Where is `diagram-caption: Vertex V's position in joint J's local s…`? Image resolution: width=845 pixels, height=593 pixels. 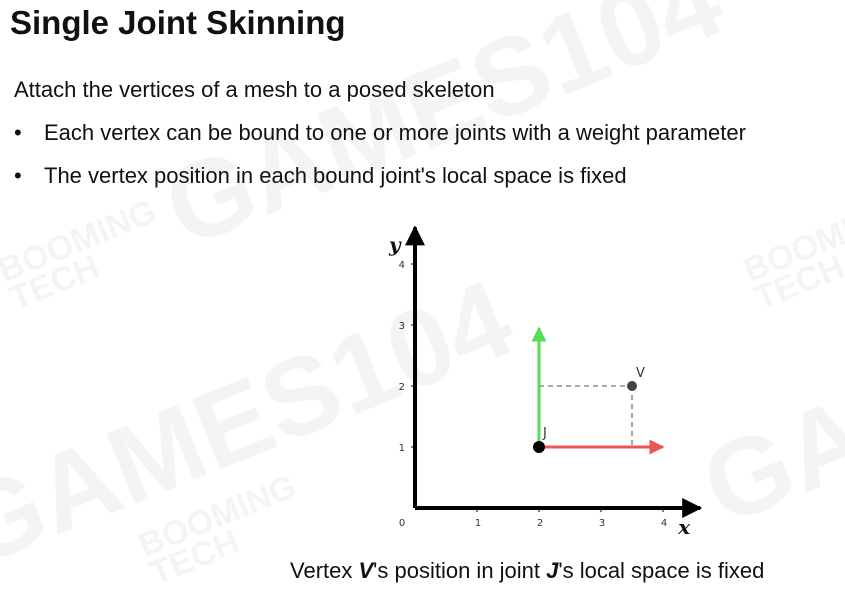
diagram-caption: Vertex V's position in joint J's local s… is located at coordinates (527, 571).